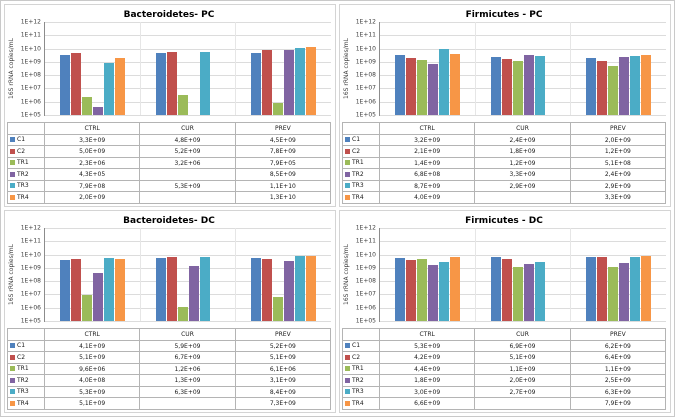 The height and width of the screenshot is (417, 675). Describe the element at coordinates (365, 22) in the screenshot. I see `y-tick-label: 1E+12` at that location.